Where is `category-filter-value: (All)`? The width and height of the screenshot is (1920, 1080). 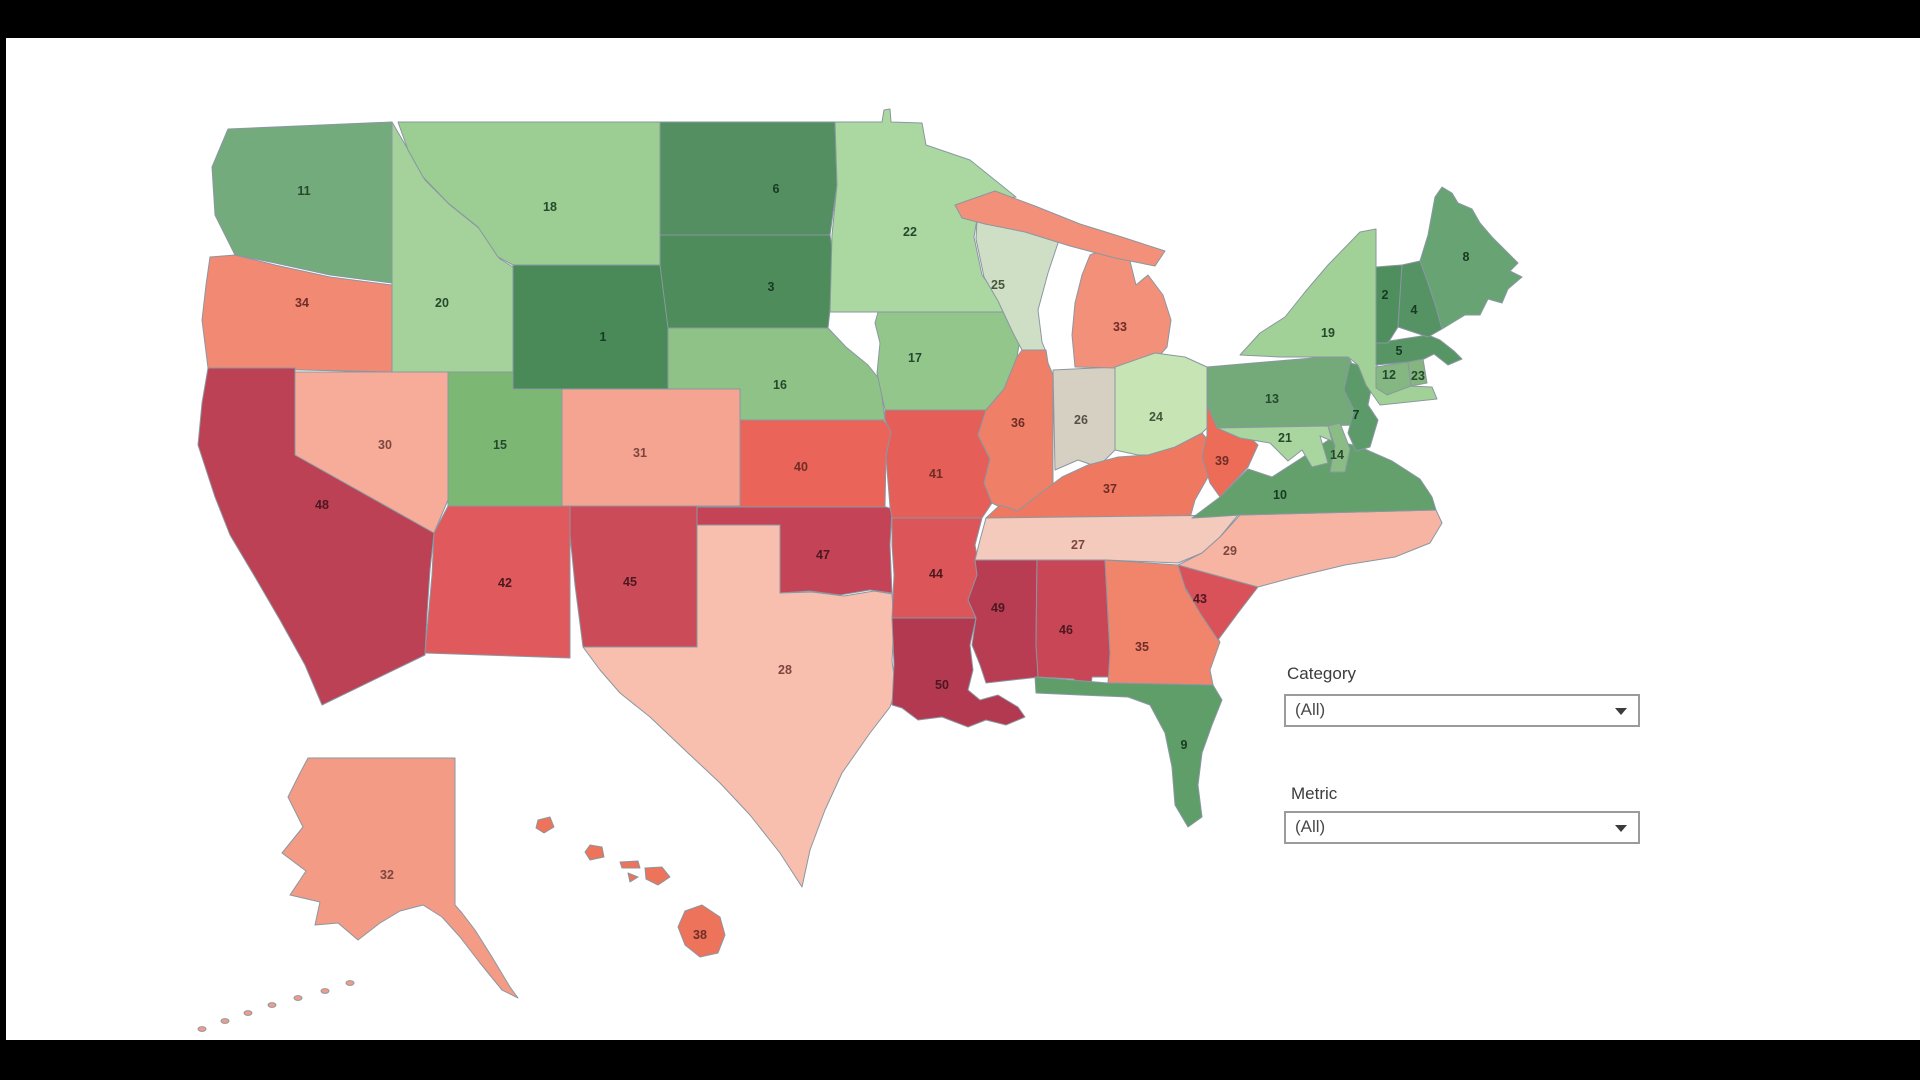 category-filter-value: (All) is located at coordinates (1310, 709).